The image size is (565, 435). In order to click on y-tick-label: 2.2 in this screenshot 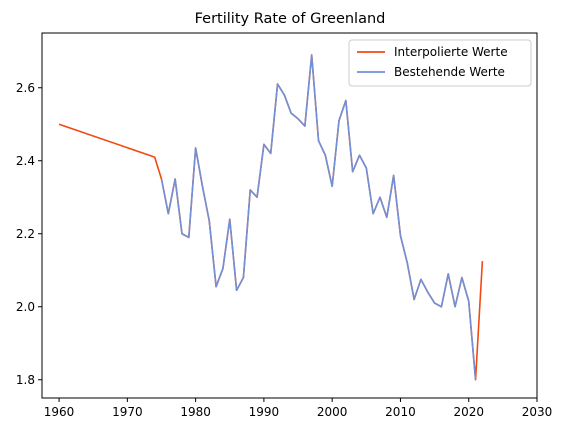, I will do `click(25, 234)`.